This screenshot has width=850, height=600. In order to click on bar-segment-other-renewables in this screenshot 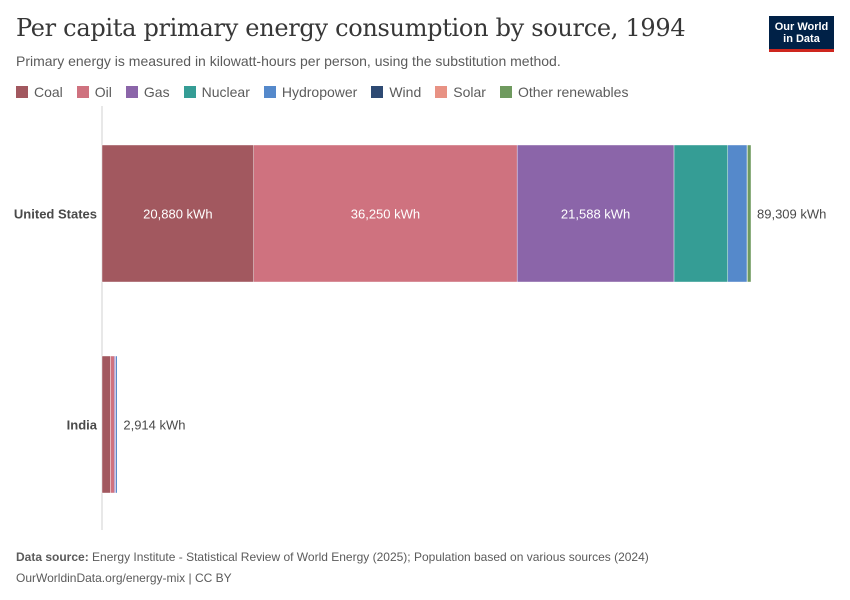, I will do `click(749, 213)`.